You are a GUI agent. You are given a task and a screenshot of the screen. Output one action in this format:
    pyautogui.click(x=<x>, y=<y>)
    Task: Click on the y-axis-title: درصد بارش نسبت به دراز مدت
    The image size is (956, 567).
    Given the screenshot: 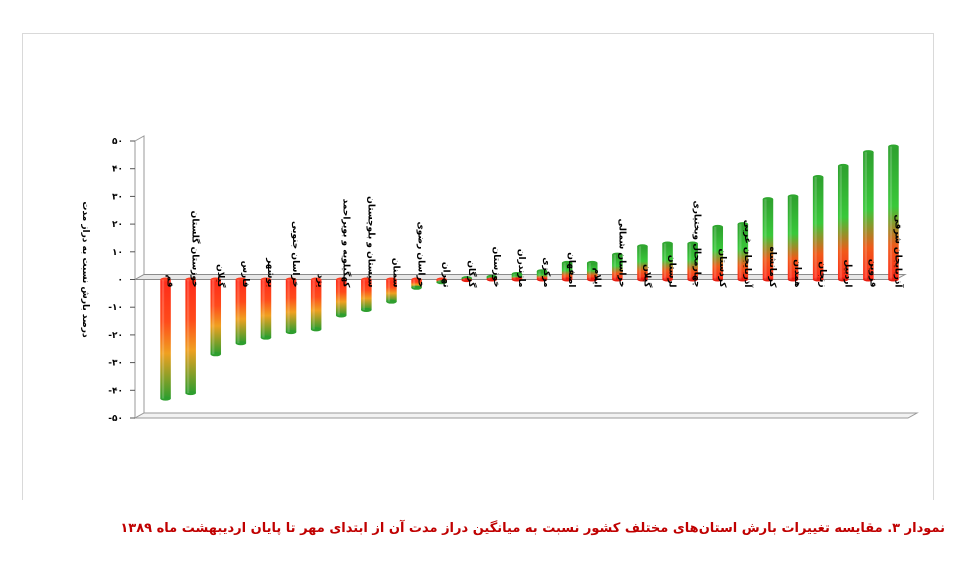 What is the action you would take?
    pyautogui.click(x=85, y=269)
    